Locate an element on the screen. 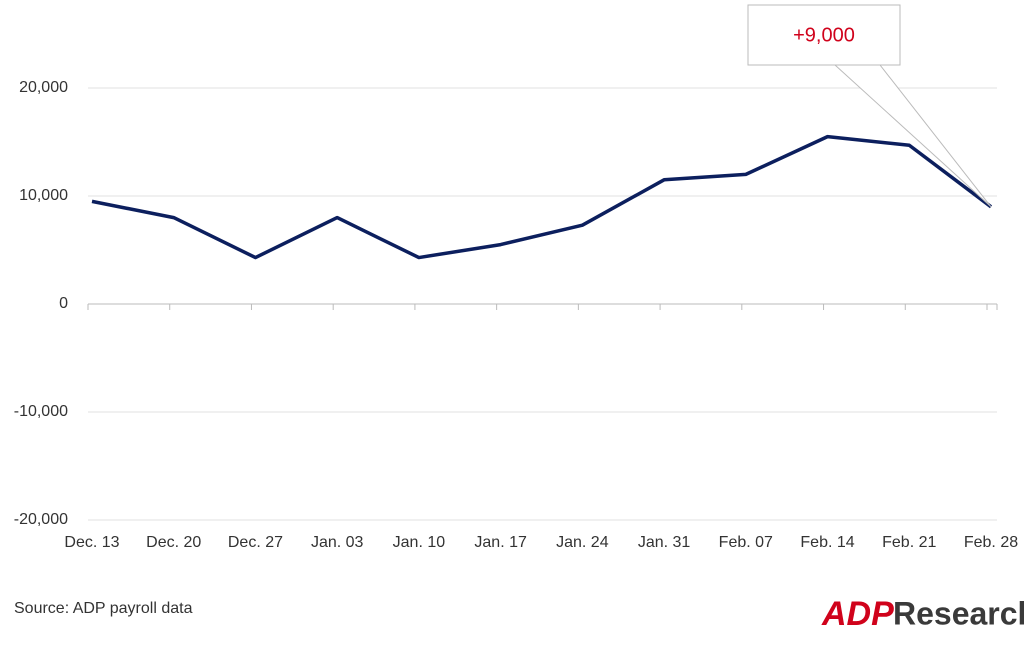  y-tick-label: 20,000 is located at coordinates (43, 87).